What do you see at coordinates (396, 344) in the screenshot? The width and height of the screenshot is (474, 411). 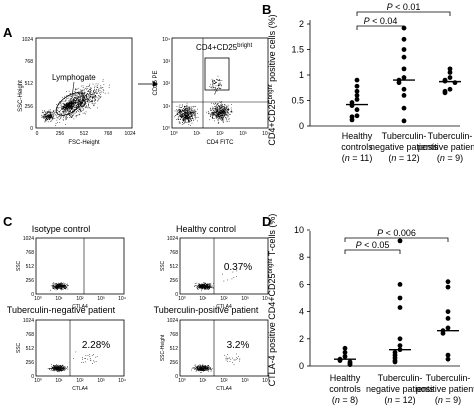 I see `panel-d-medians` at bounding box center [396, 344].